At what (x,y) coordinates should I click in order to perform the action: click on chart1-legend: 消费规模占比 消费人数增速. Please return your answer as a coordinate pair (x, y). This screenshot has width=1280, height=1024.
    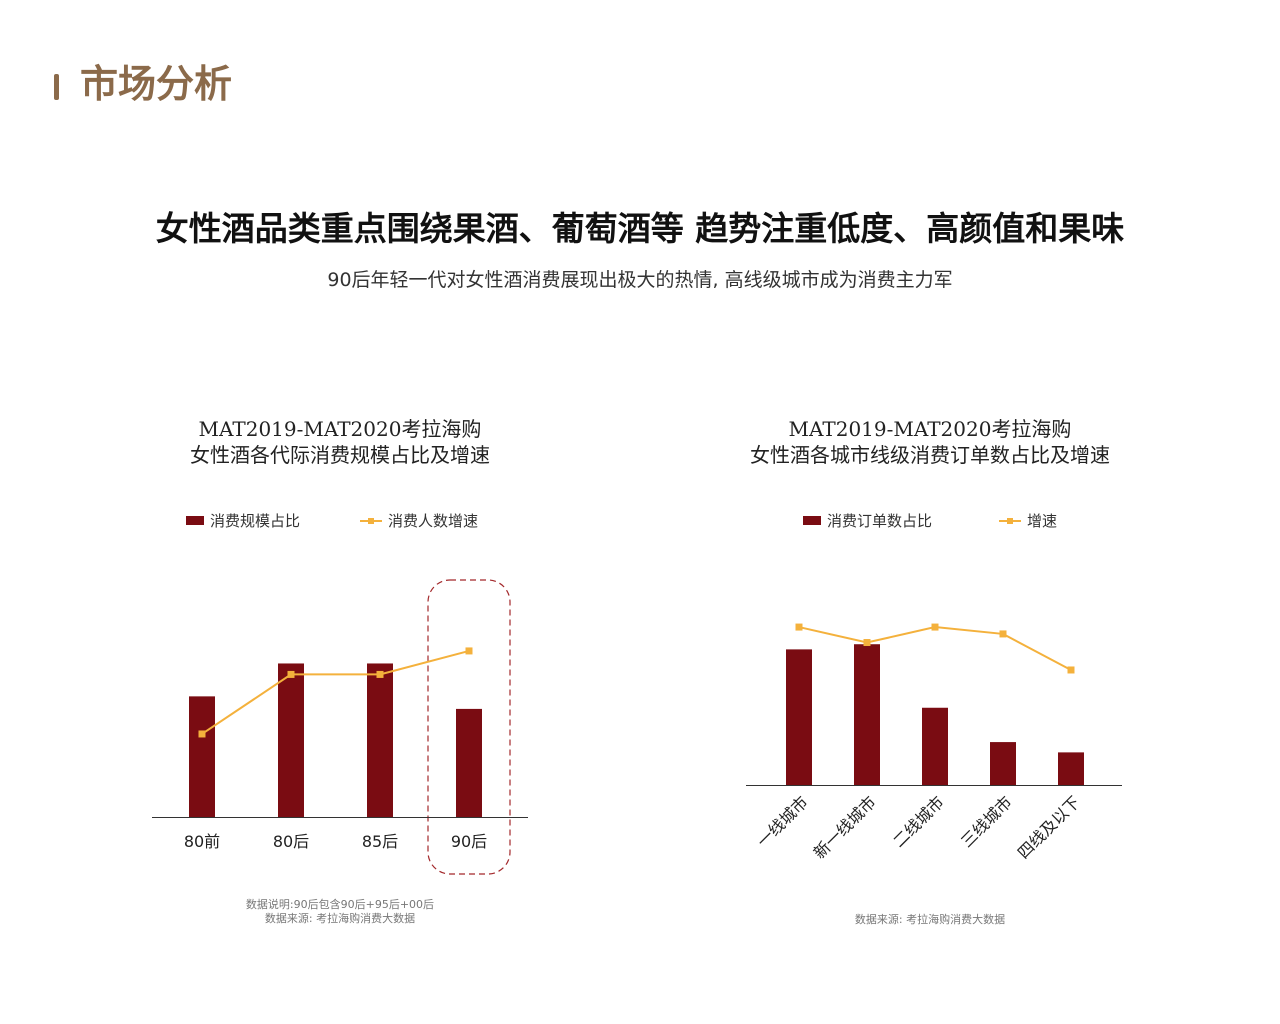
    Looking at the image, I should click on (356, 521).